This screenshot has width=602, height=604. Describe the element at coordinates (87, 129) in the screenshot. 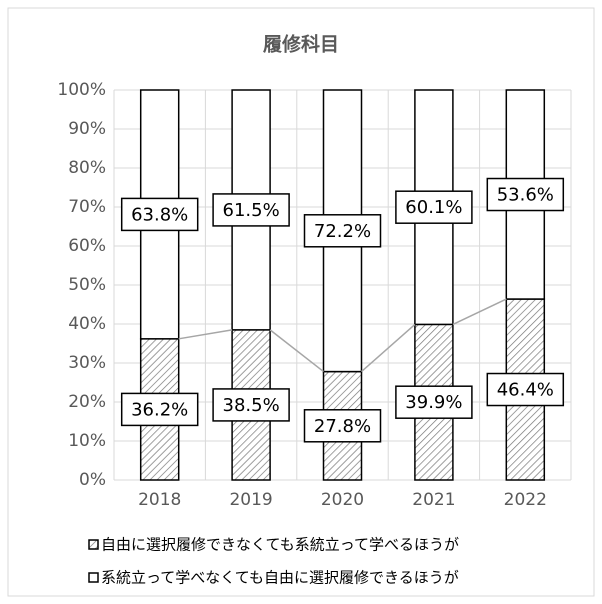

I see `y-tick-label: 90%` at that location.